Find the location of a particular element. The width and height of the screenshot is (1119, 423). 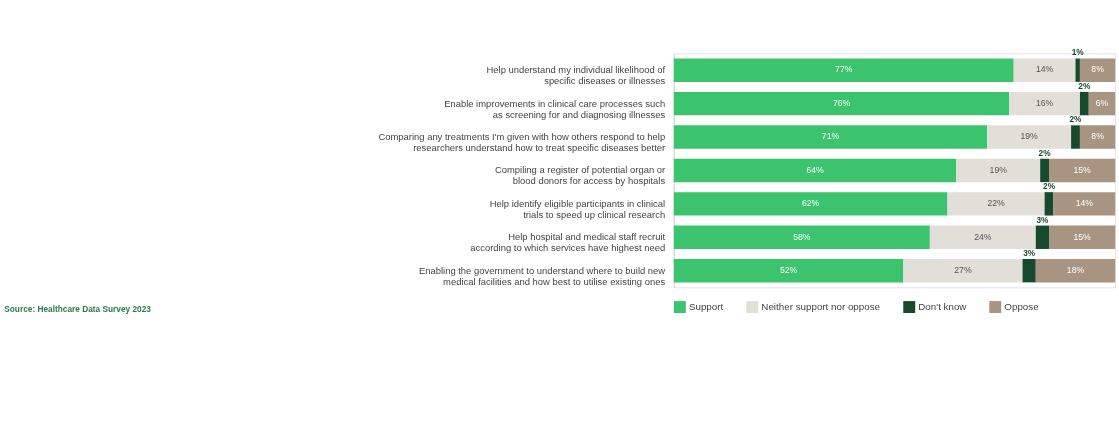

legend-label: Oppose is located at coordinates (1022, 307).